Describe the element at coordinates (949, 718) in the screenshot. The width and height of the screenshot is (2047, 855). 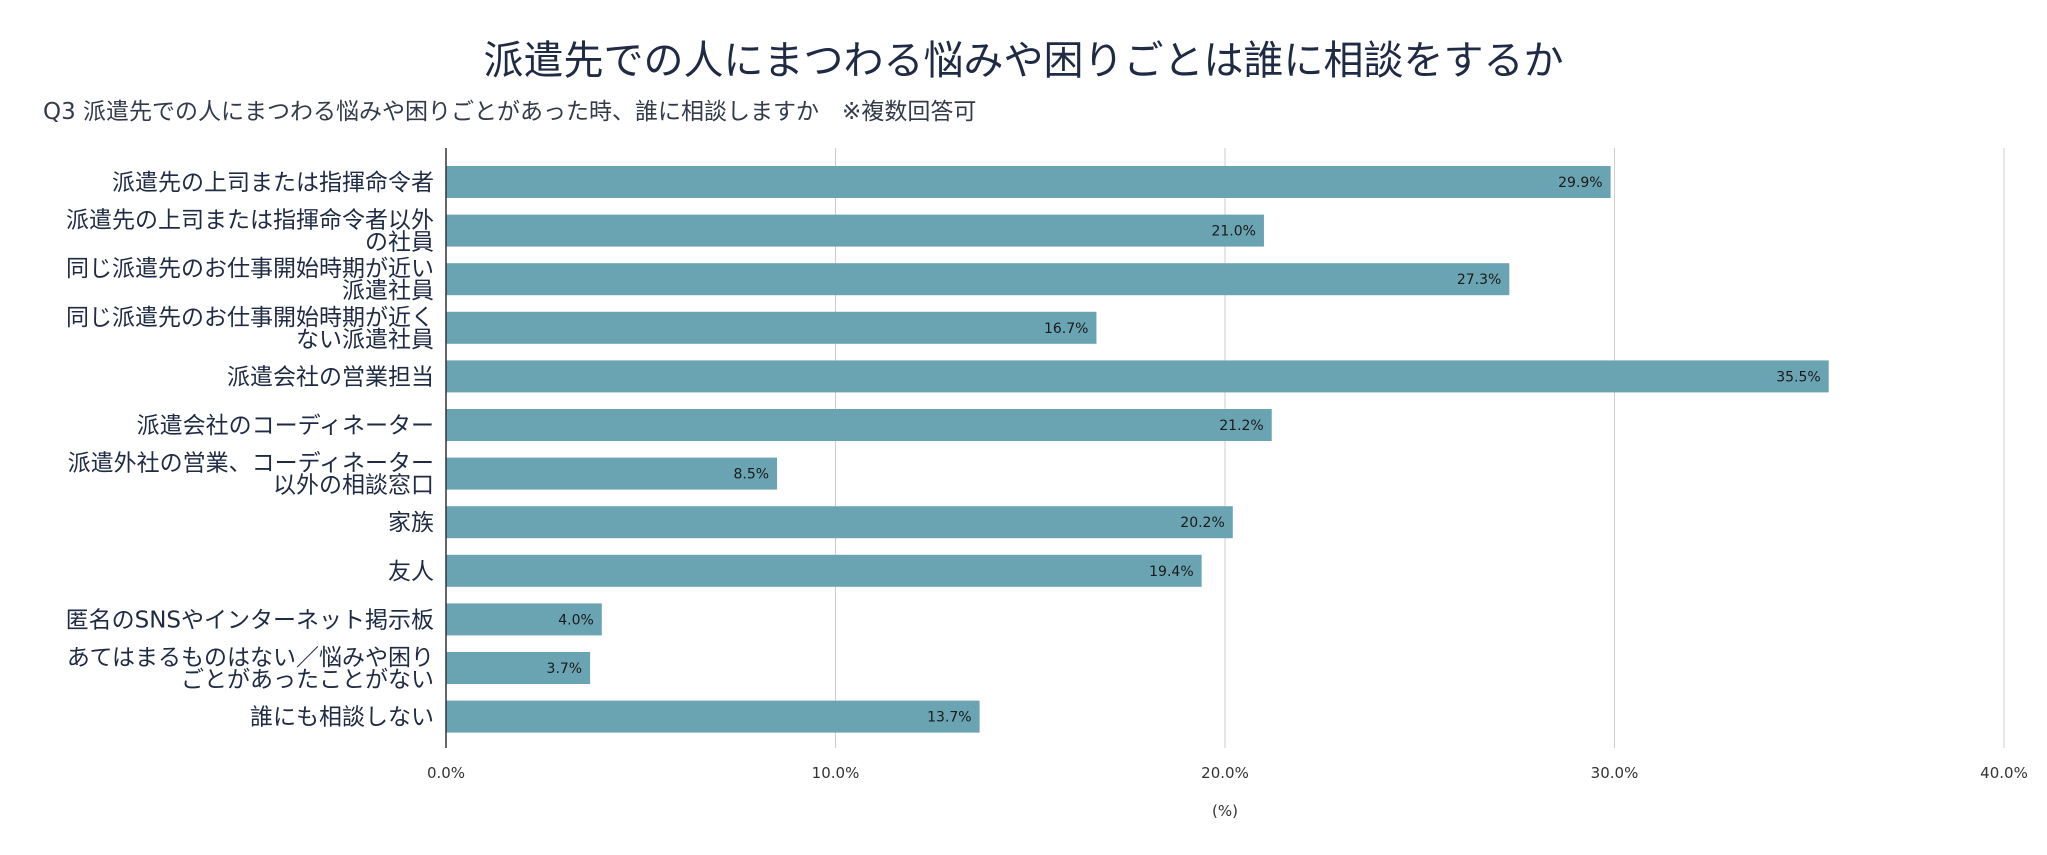
I see `data-label: 13.7%` at that location.